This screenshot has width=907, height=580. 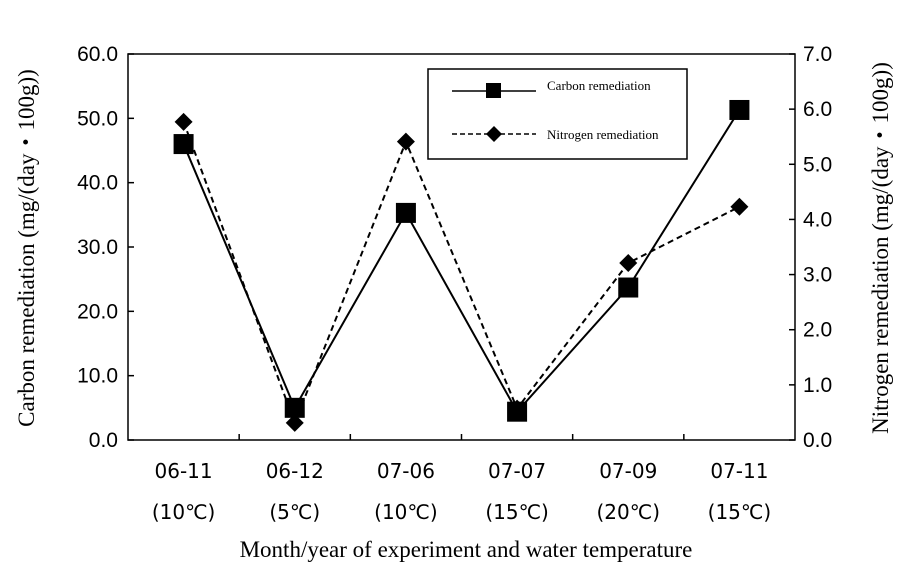 What do you see at coordinates (97, 118) in the screenshot?
I see `left-y-tick-label: 50.0` at bounding box center [97, 118].